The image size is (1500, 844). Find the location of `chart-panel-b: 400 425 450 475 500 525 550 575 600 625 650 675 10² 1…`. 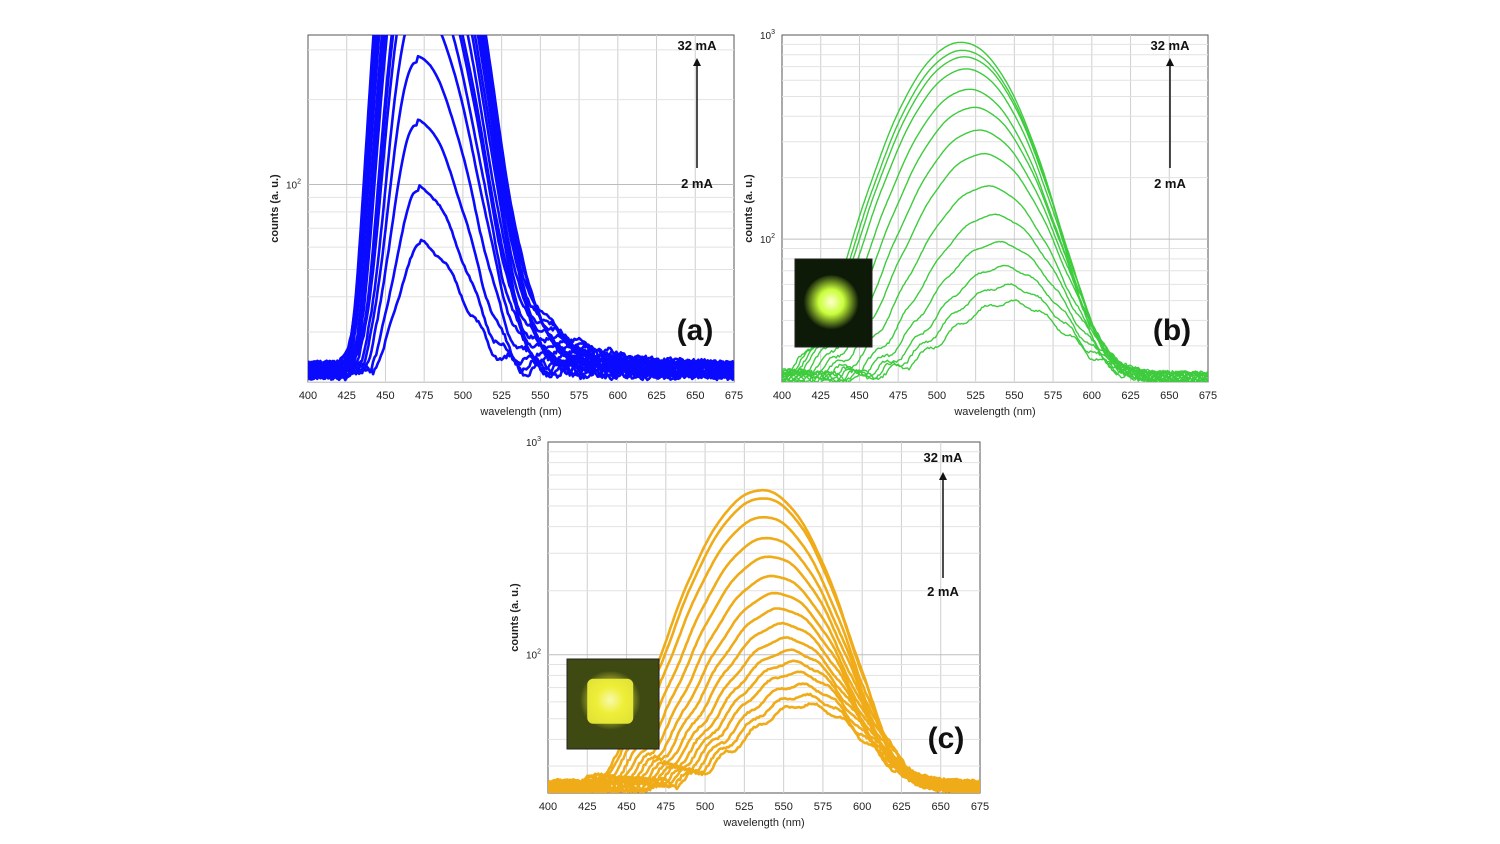

chart-panel-b: 400 425 450 475 500 525 550 575 600 625 650 675 10² 1… is located at coordinates (980, 223).